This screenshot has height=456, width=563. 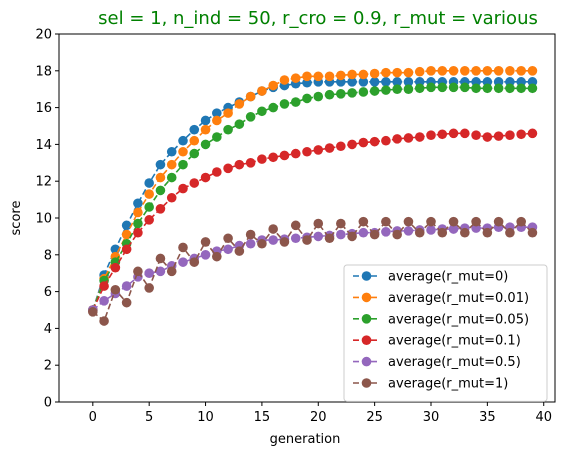 What do you see at coordinates (205, 417) in the screenshot?
I see `x-tick-label: 10` at bounding box center [205, 417].